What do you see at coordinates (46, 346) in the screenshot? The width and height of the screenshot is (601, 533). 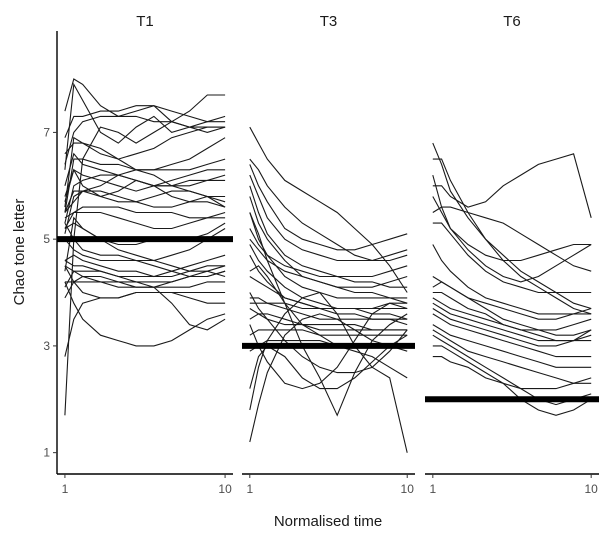 I see `y-tick-label: 3` at bounding box center [46, 346].